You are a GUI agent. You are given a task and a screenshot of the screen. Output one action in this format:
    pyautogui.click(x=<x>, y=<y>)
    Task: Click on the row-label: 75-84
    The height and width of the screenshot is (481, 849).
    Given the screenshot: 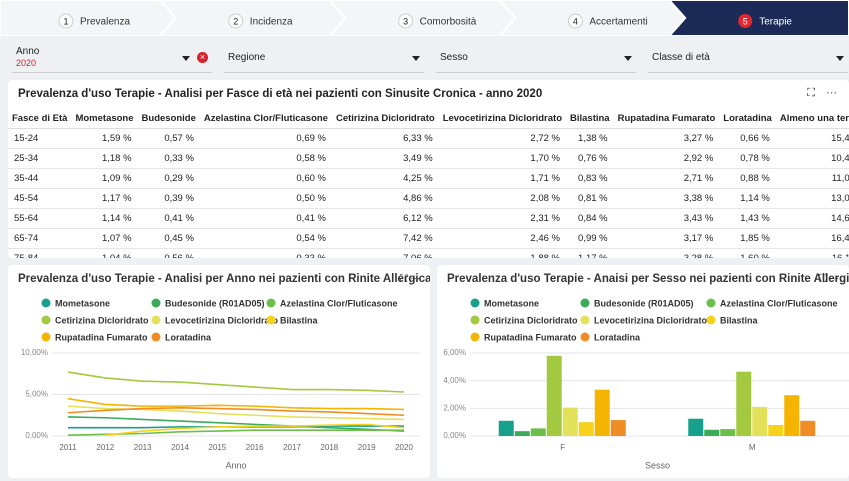 What is the action you would take?
    pyautogui.click(x=40, y=253)
    